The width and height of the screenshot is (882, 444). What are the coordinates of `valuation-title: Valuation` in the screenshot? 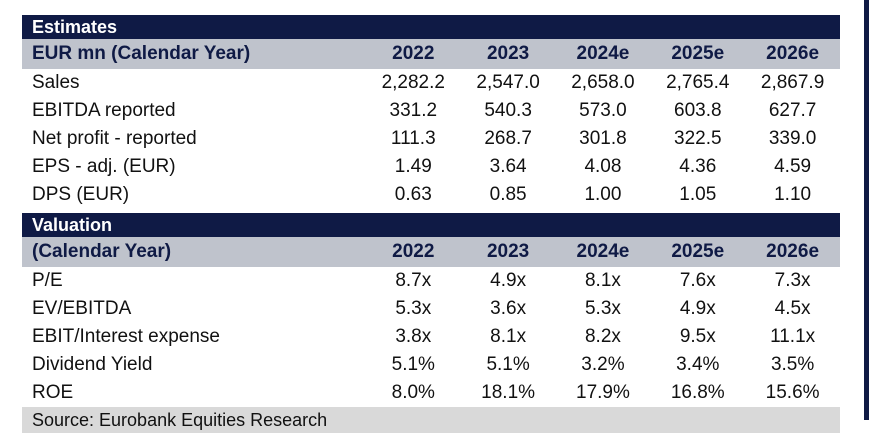 It's located at (72, 224).